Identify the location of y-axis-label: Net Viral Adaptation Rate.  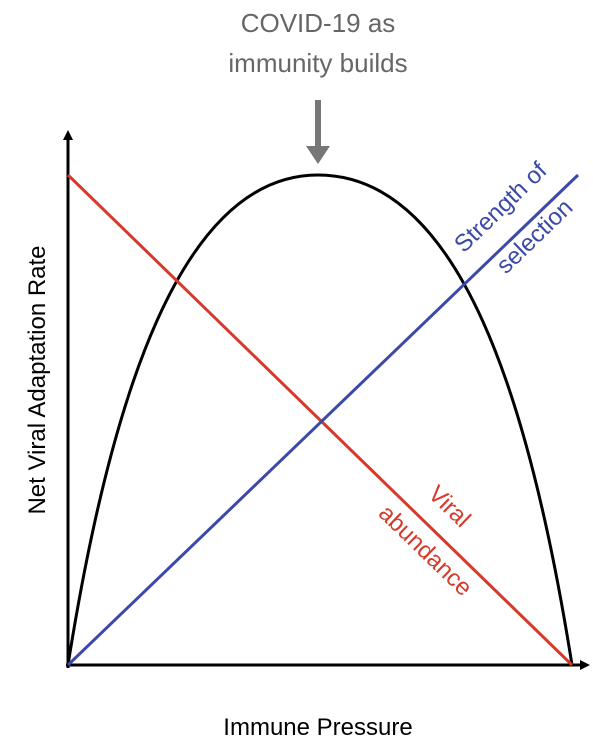
(37, 379).